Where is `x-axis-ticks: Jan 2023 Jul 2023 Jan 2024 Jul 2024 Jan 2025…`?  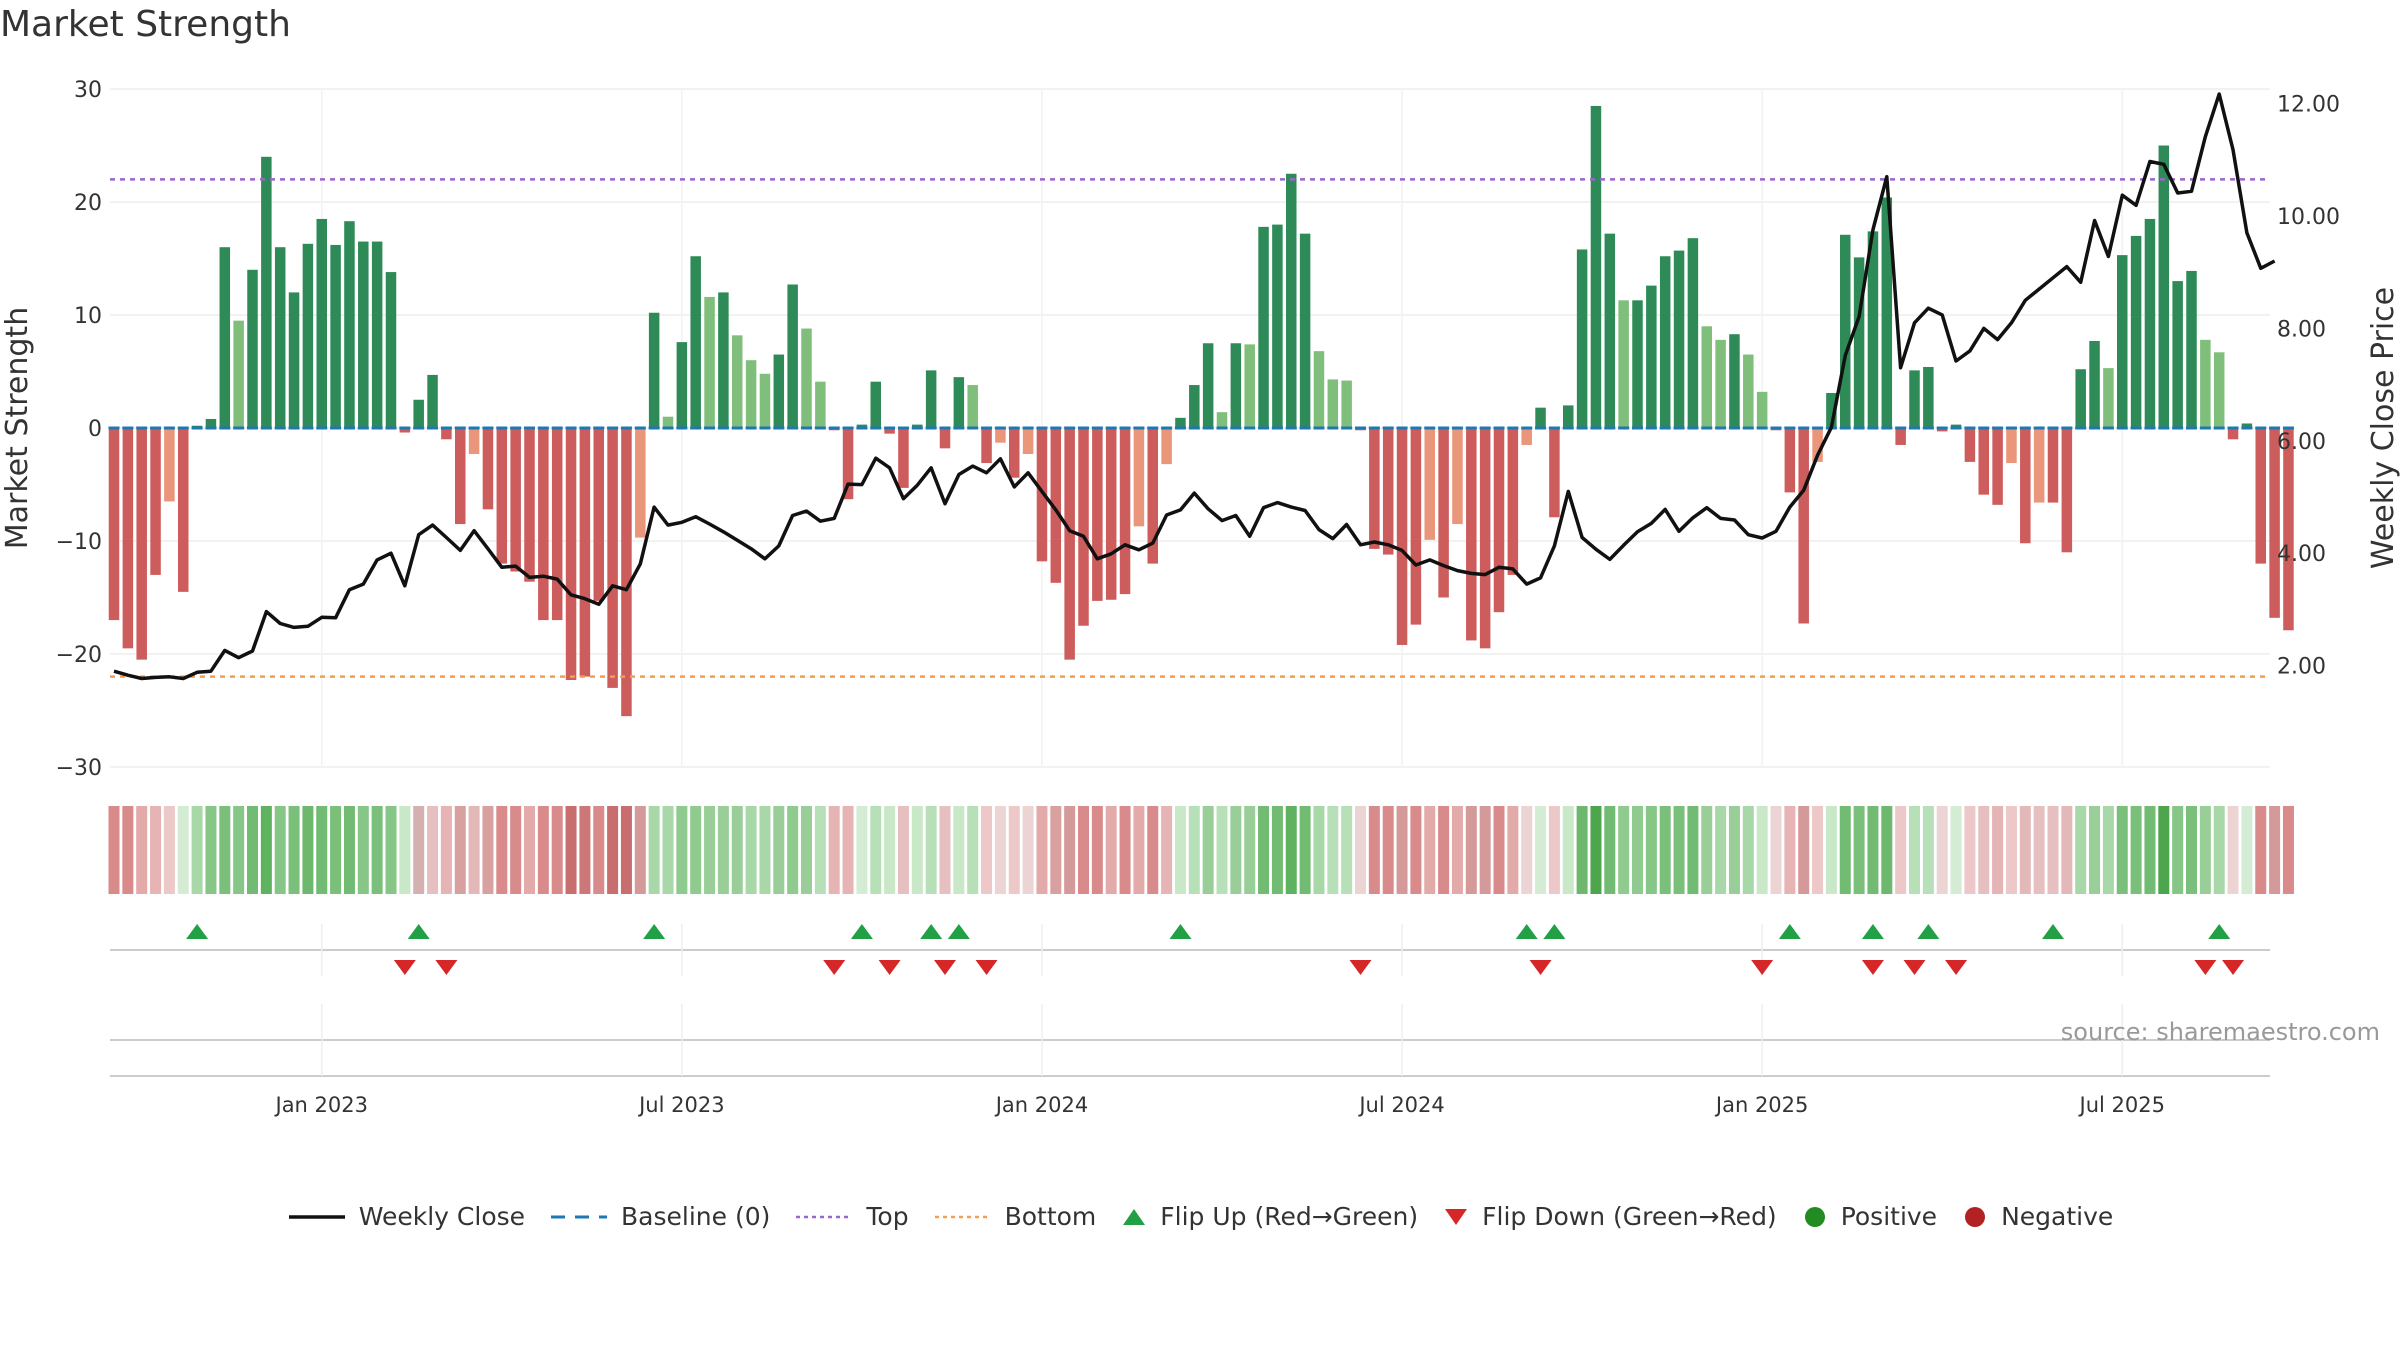
x-axis-ticks: Jan 2023 Jul 2023 Jan 2024 Jul 2024 Jan 2025… is located at coordinates (1219, 1105).